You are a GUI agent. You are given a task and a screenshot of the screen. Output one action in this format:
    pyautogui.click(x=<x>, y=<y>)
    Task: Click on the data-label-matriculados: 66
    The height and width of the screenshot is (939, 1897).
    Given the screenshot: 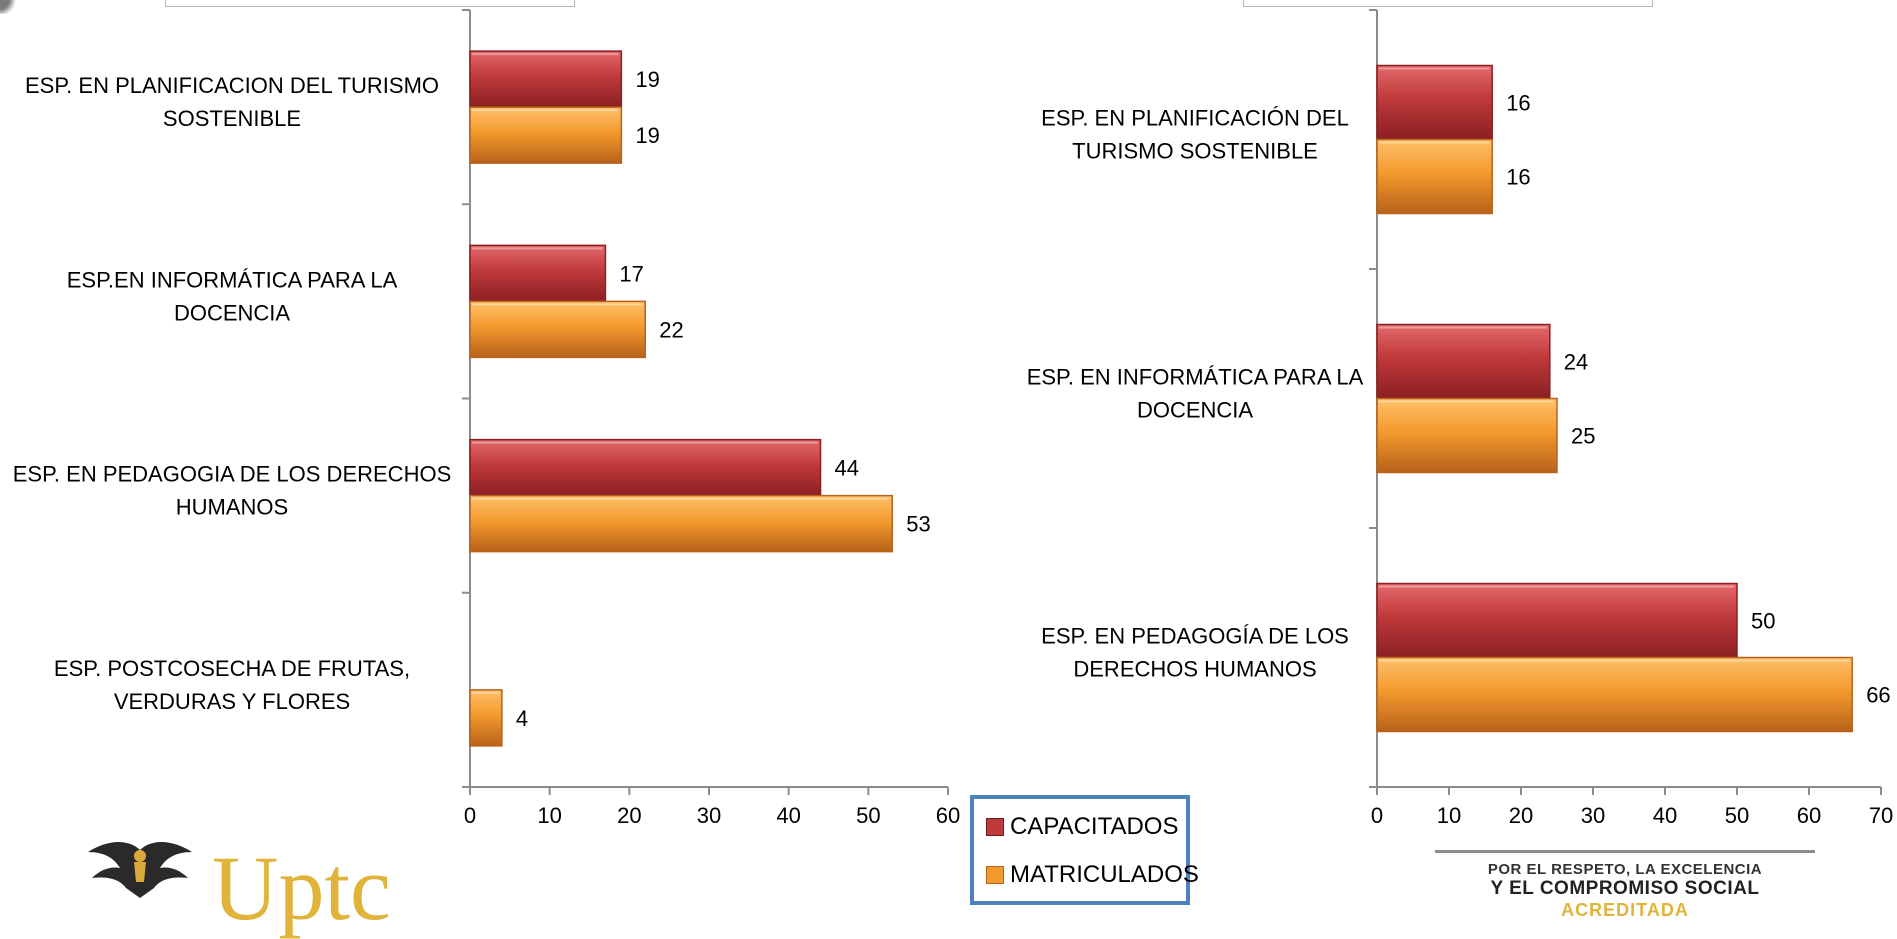 What is the action you would take?
    pyautogui.click(x=1878, y=695)
    